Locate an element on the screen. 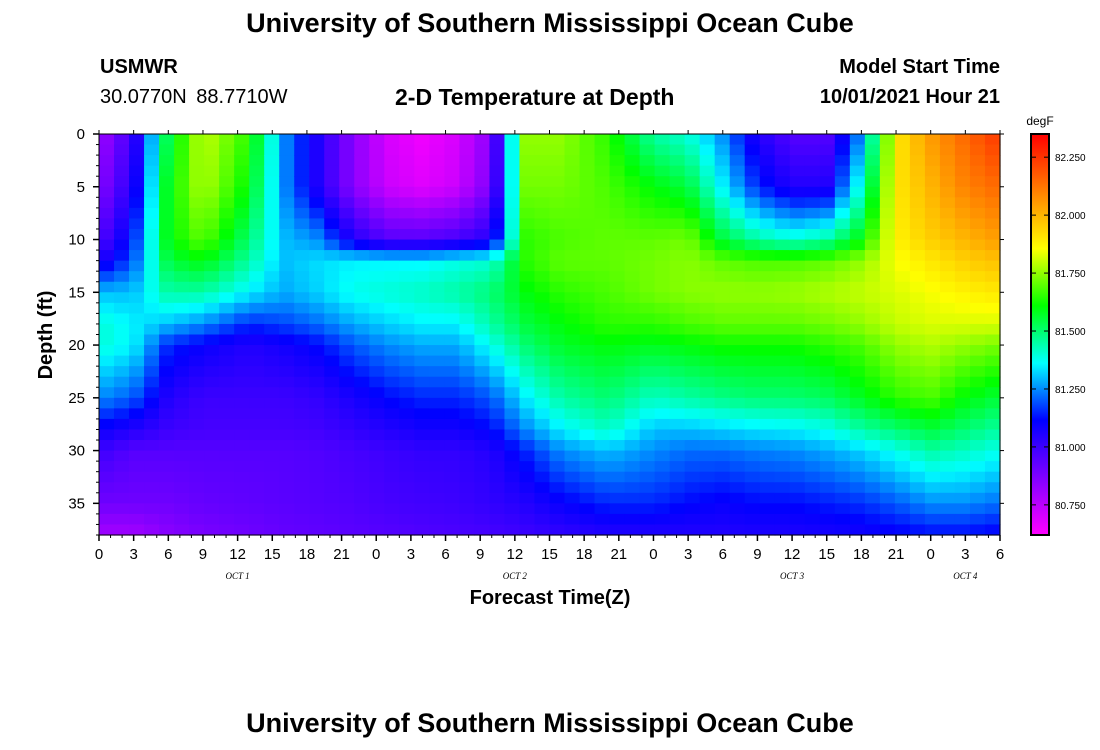 This screenshot has width=1100, height=750. x-tick-label: 18 is located at coordinates (861, 554).